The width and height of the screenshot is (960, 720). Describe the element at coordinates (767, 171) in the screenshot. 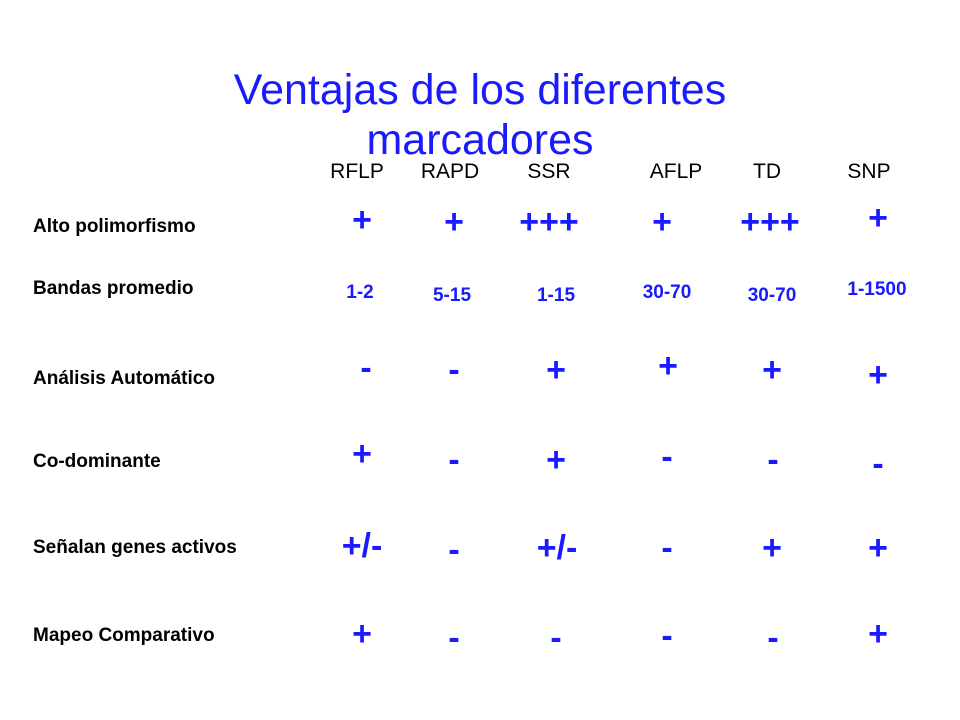

I see `column-header-td: TD` at that location.